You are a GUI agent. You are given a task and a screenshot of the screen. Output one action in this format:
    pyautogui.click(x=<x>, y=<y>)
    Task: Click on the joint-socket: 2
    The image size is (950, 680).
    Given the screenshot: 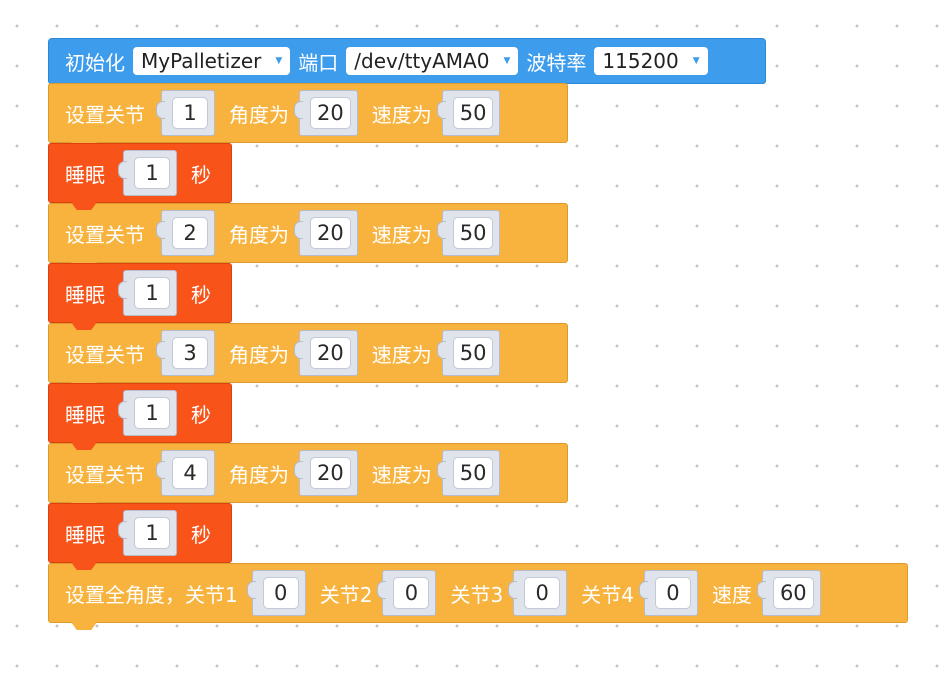 What is the action you would take?
    pyautogui.click(x=185, y=233)
    